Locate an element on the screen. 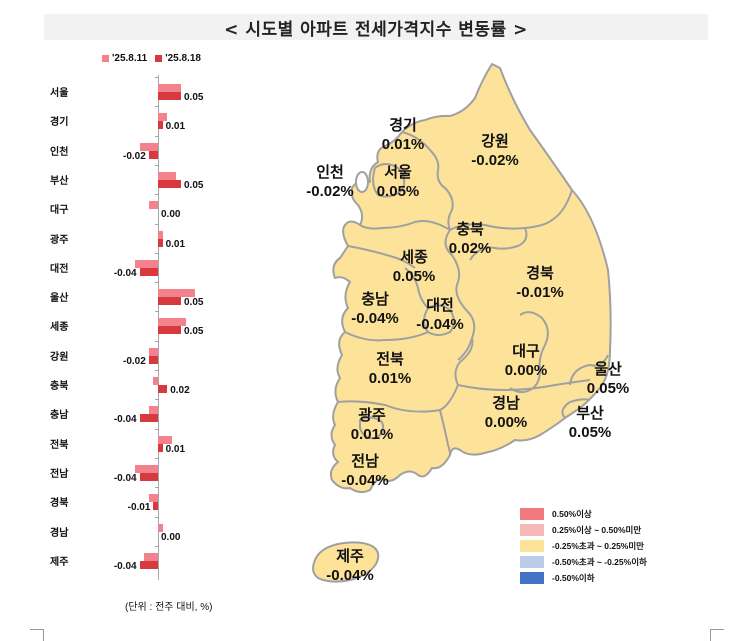 This screenshot has height=641, width=742. map-region-label: 경북 -0.01% is located at coordinates (540, 283).